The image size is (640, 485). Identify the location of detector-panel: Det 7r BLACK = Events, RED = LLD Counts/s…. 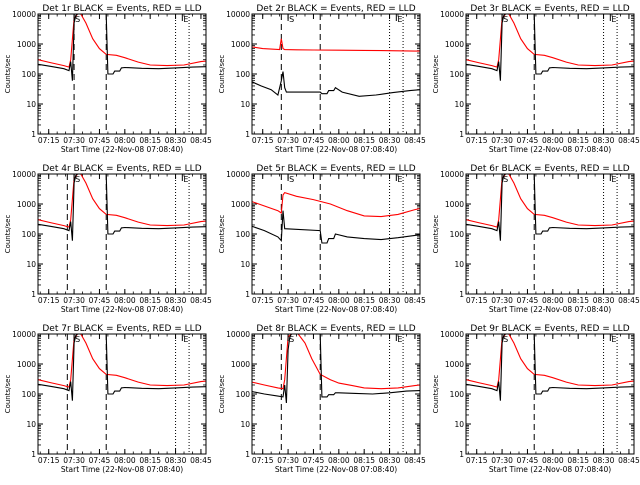
(108, 399).